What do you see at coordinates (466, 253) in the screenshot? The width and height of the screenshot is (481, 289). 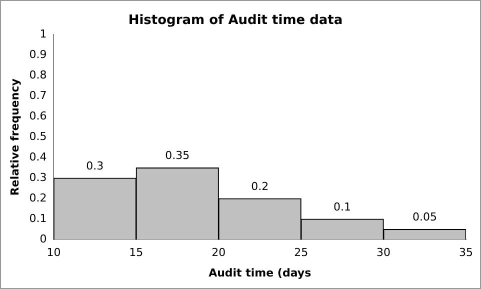 I see `x-tick-label: 35` at bounding box center [466, 253].